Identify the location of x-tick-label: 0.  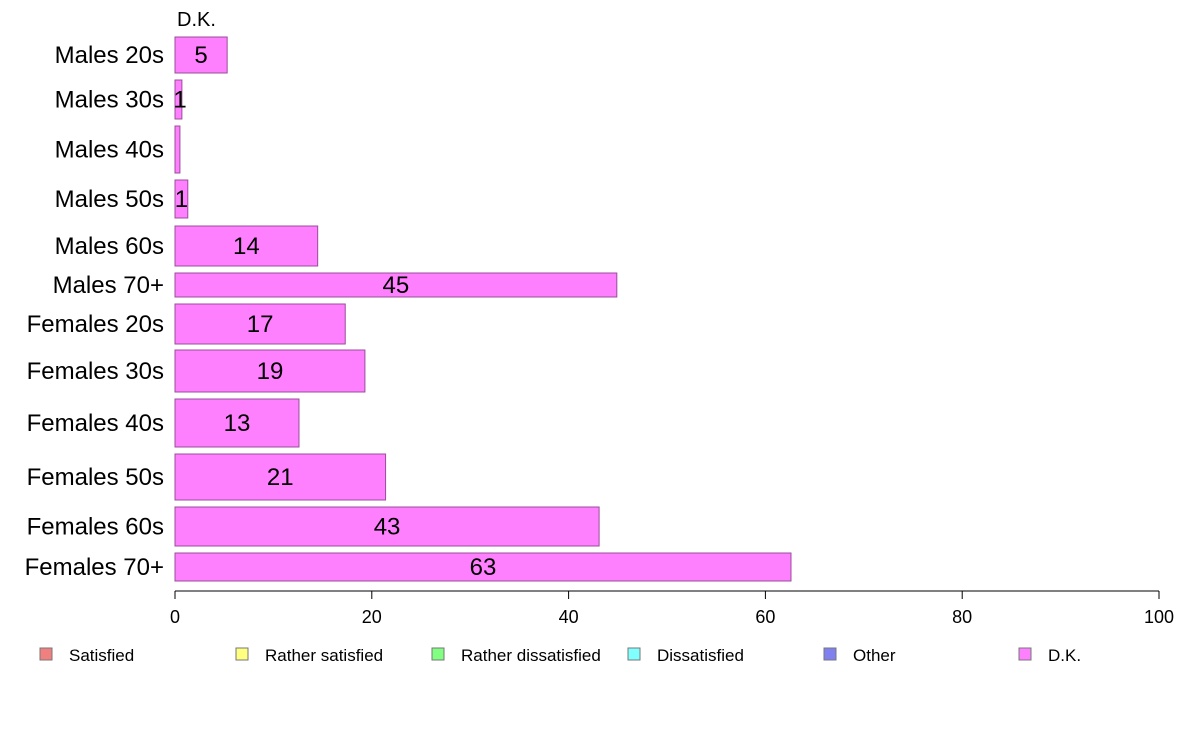
(175, 617).